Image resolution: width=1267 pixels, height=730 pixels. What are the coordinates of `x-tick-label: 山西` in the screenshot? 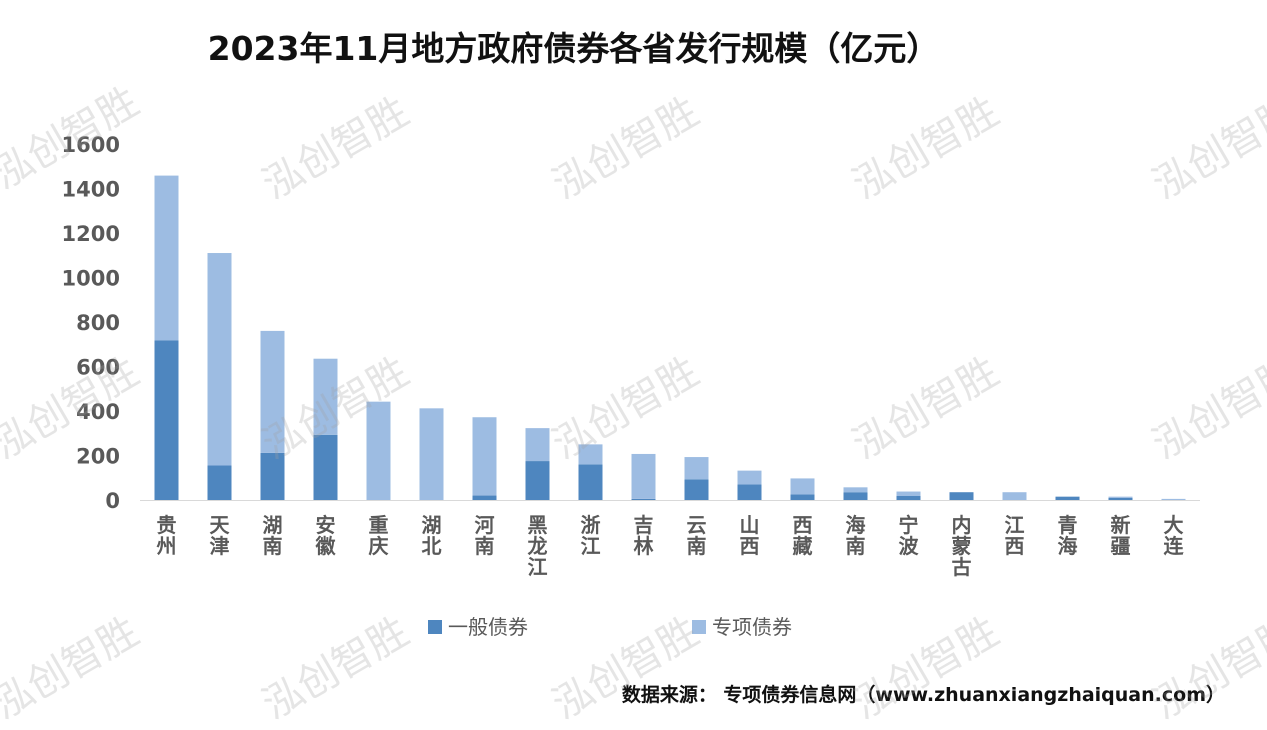 It's located at (750, 535).